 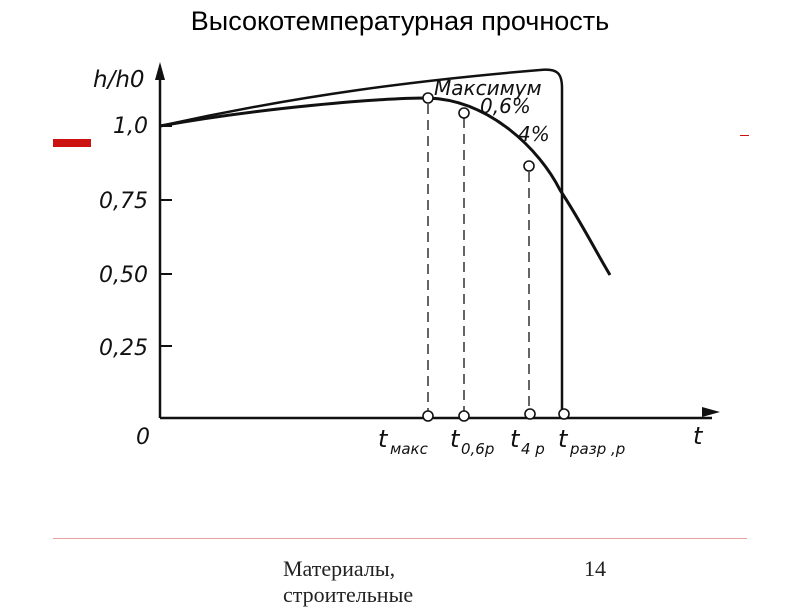 I want to click on accent-tick, so click(x=744, y=135).